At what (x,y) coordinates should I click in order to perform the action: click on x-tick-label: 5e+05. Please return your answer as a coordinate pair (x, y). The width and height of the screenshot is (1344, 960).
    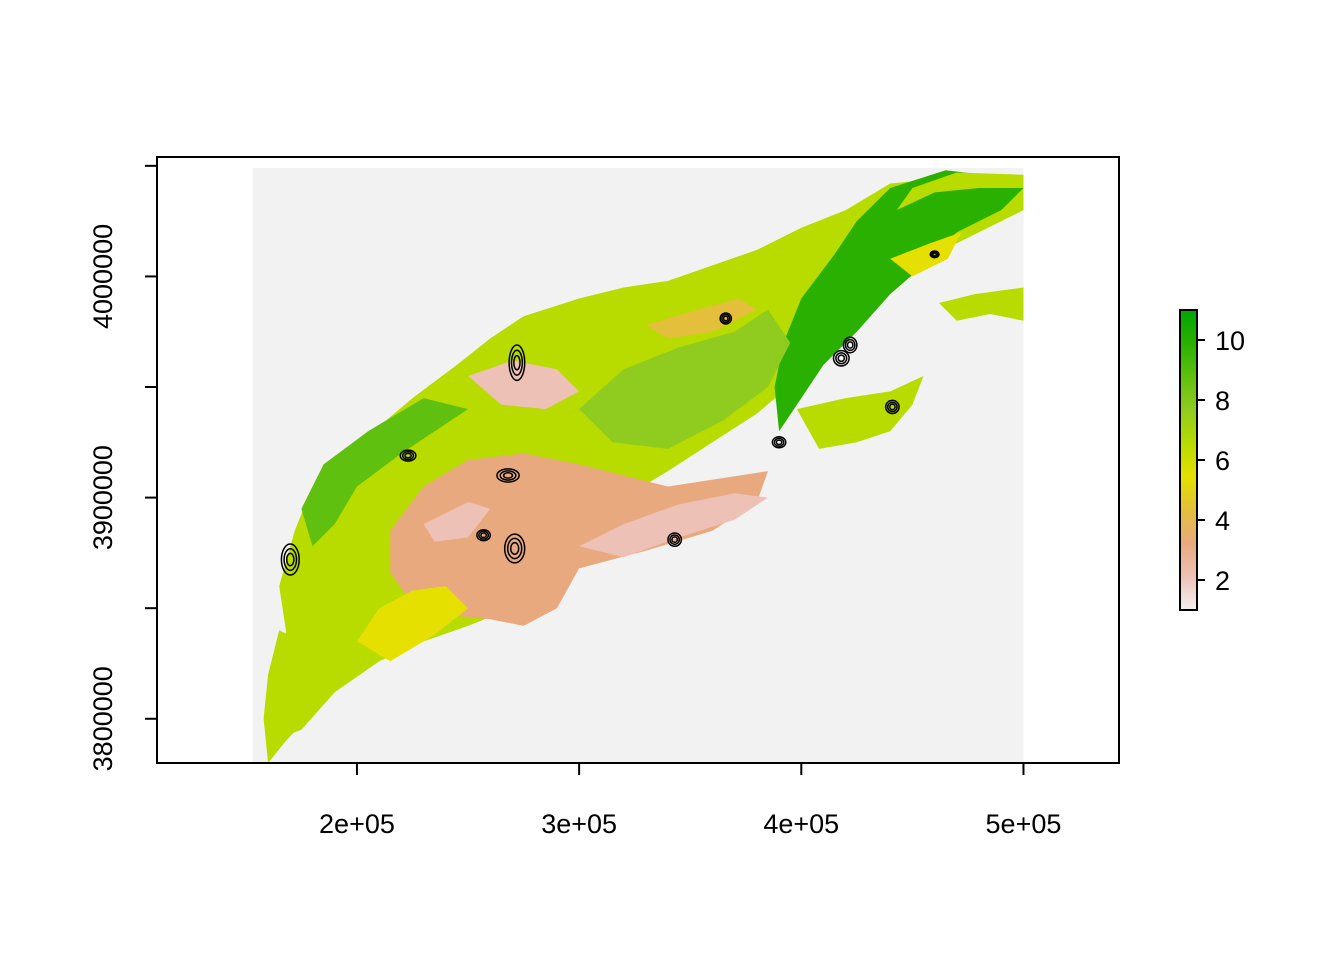
    Looking at the image, I should click on (1024, 824).